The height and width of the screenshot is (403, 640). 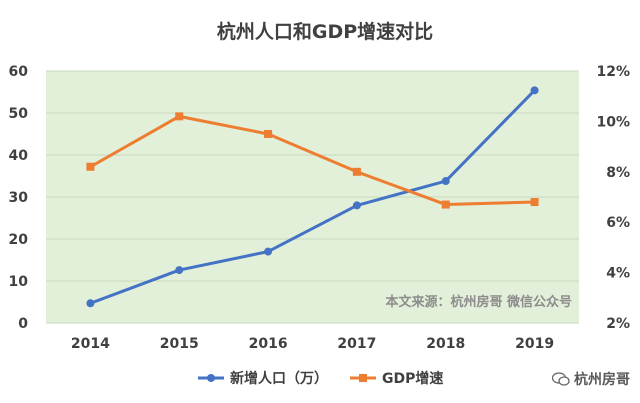 I want to click on watermark: 杭州房哥, so click(x=590, y=379).